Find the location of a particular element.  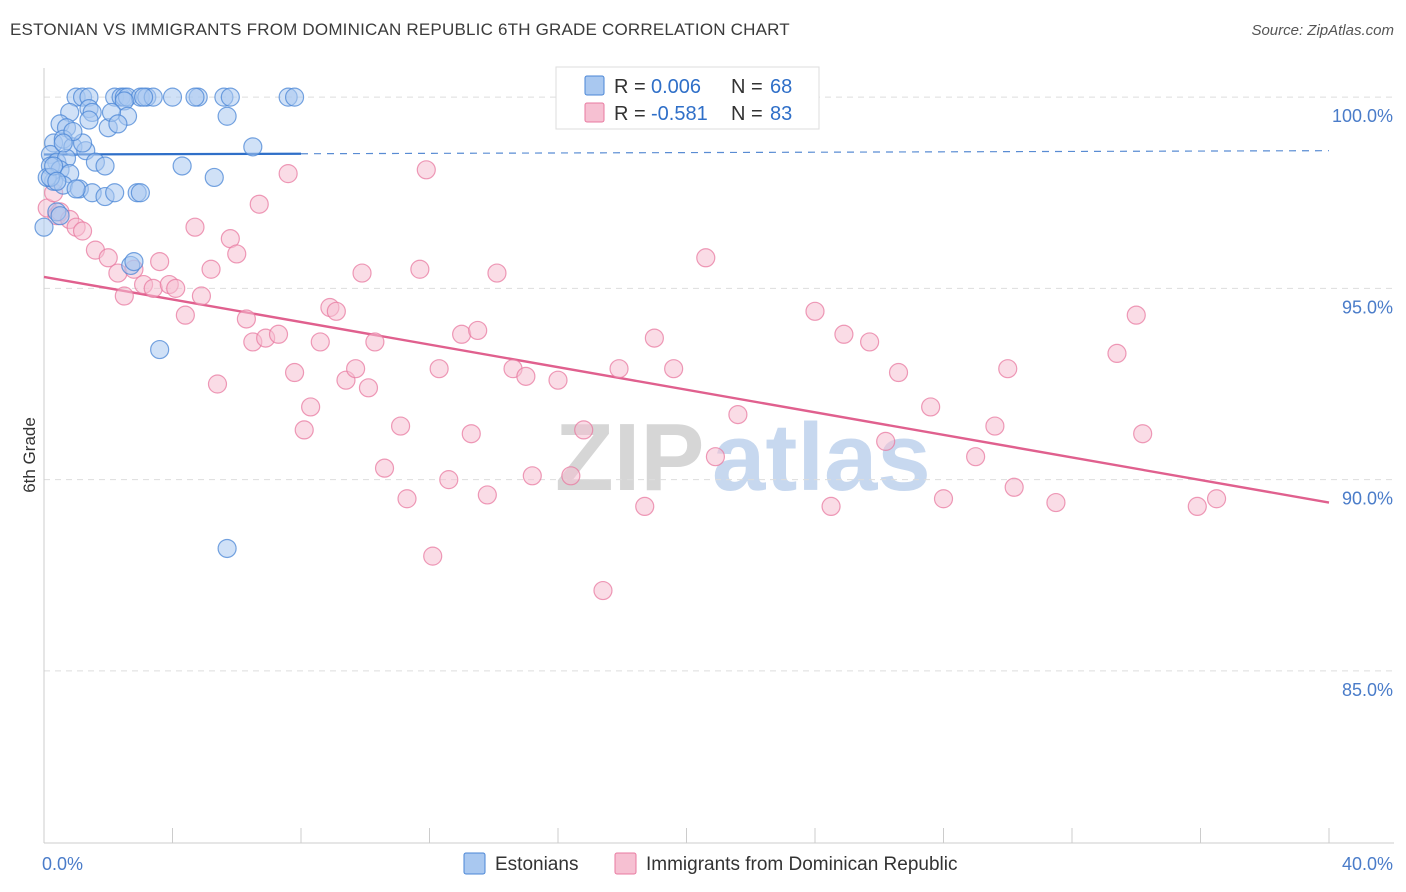

y-tick-label: 100.0% is located at coordinates (1362, 116).